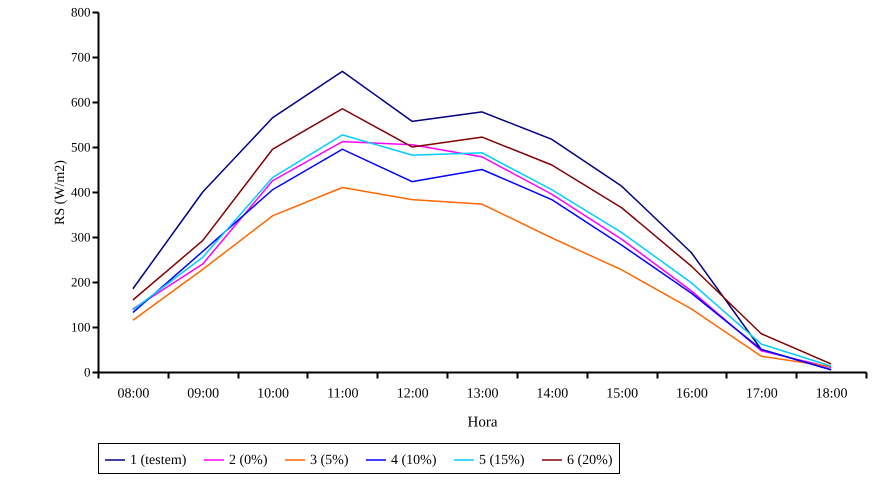 The height and width of the screenshot is (489, 879). What do you see at coordinates (832, 394) in the screenshot?
I see `x-tick-label: 18:00` at bounding box center [832, 394].